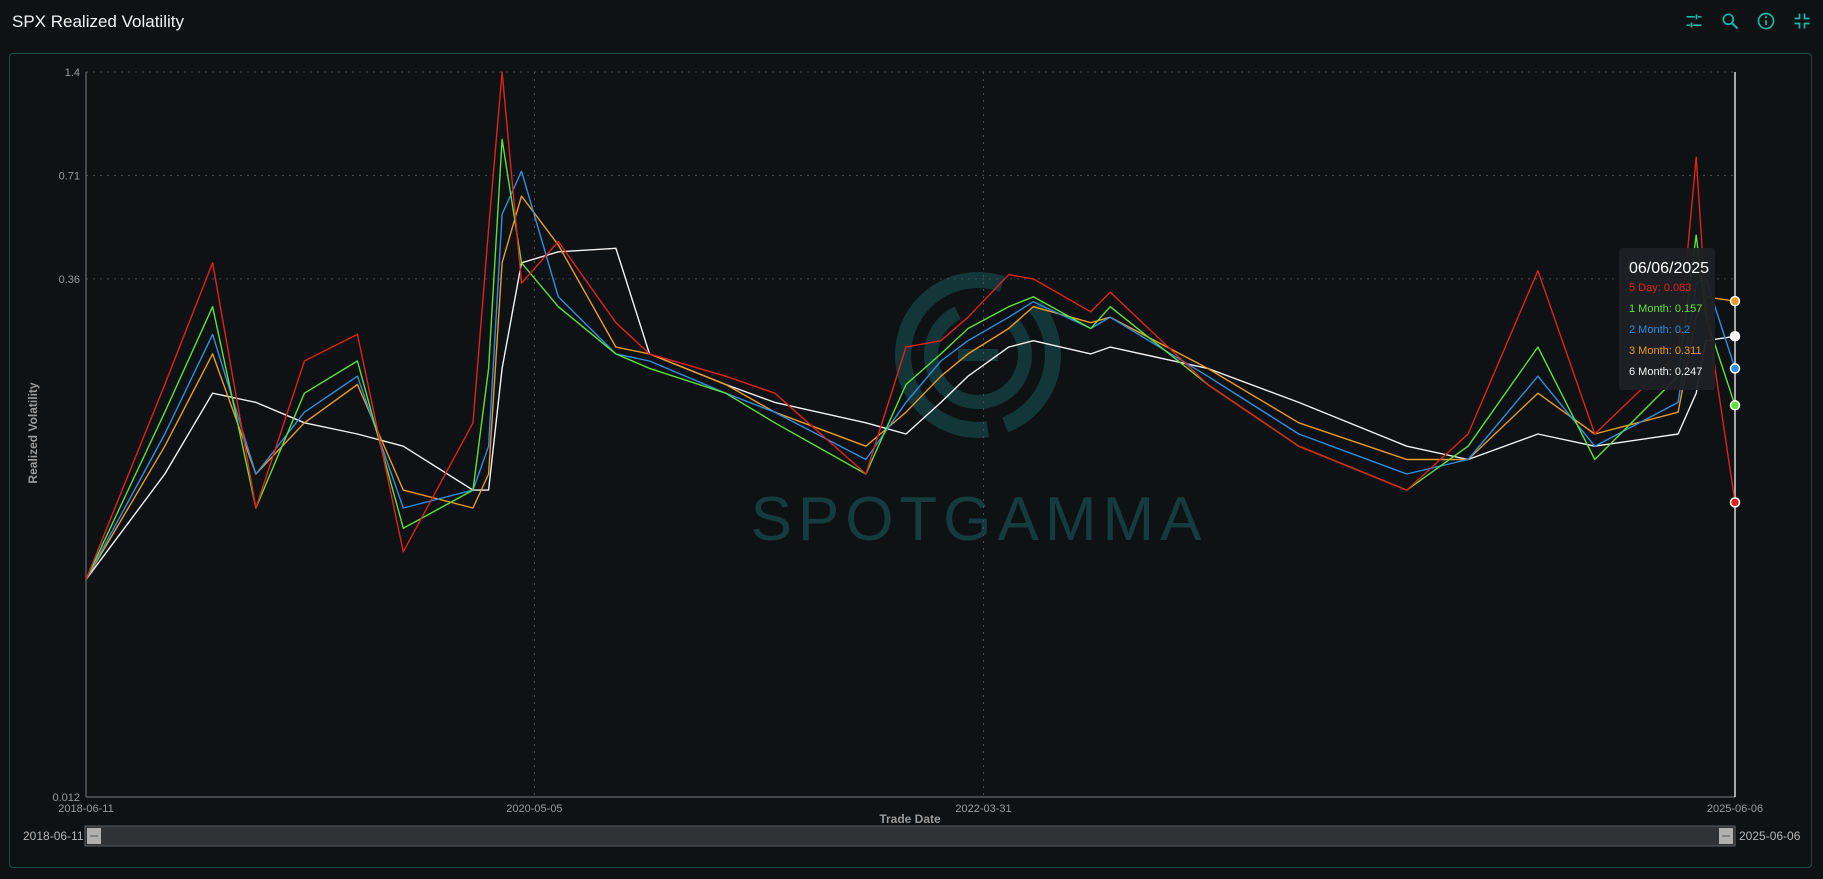 This screenshot has width=1823, height=879. Describe the element at coordinates (1730, 21) in the screenshot. I see `zoom-icon` at that location.